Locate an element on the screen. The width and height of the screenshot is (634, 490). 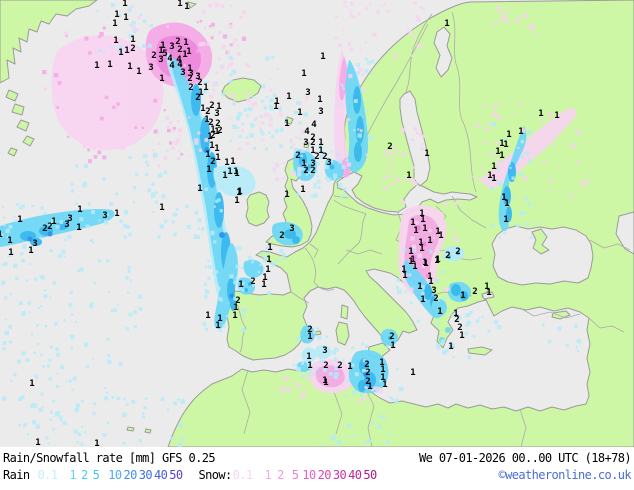
snow-scale-value: 5 is located at coordinates (295, 475).